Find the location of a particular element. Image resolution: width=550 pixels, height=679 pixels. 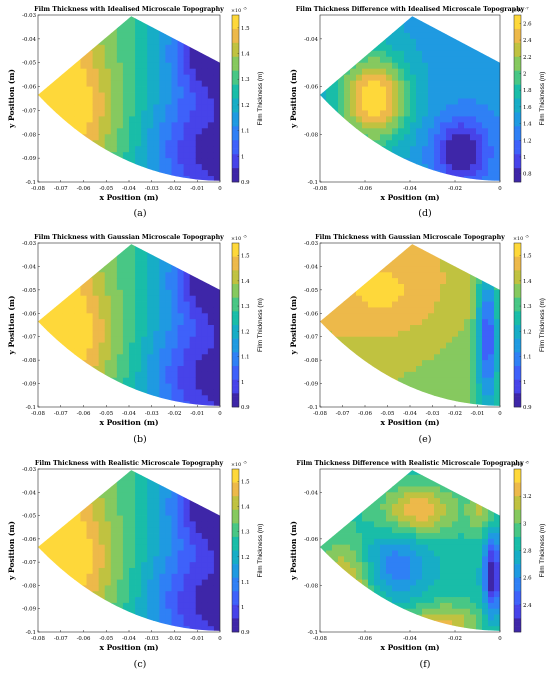

y-tick-label: -0.08 is located at coordinates (311, 135).